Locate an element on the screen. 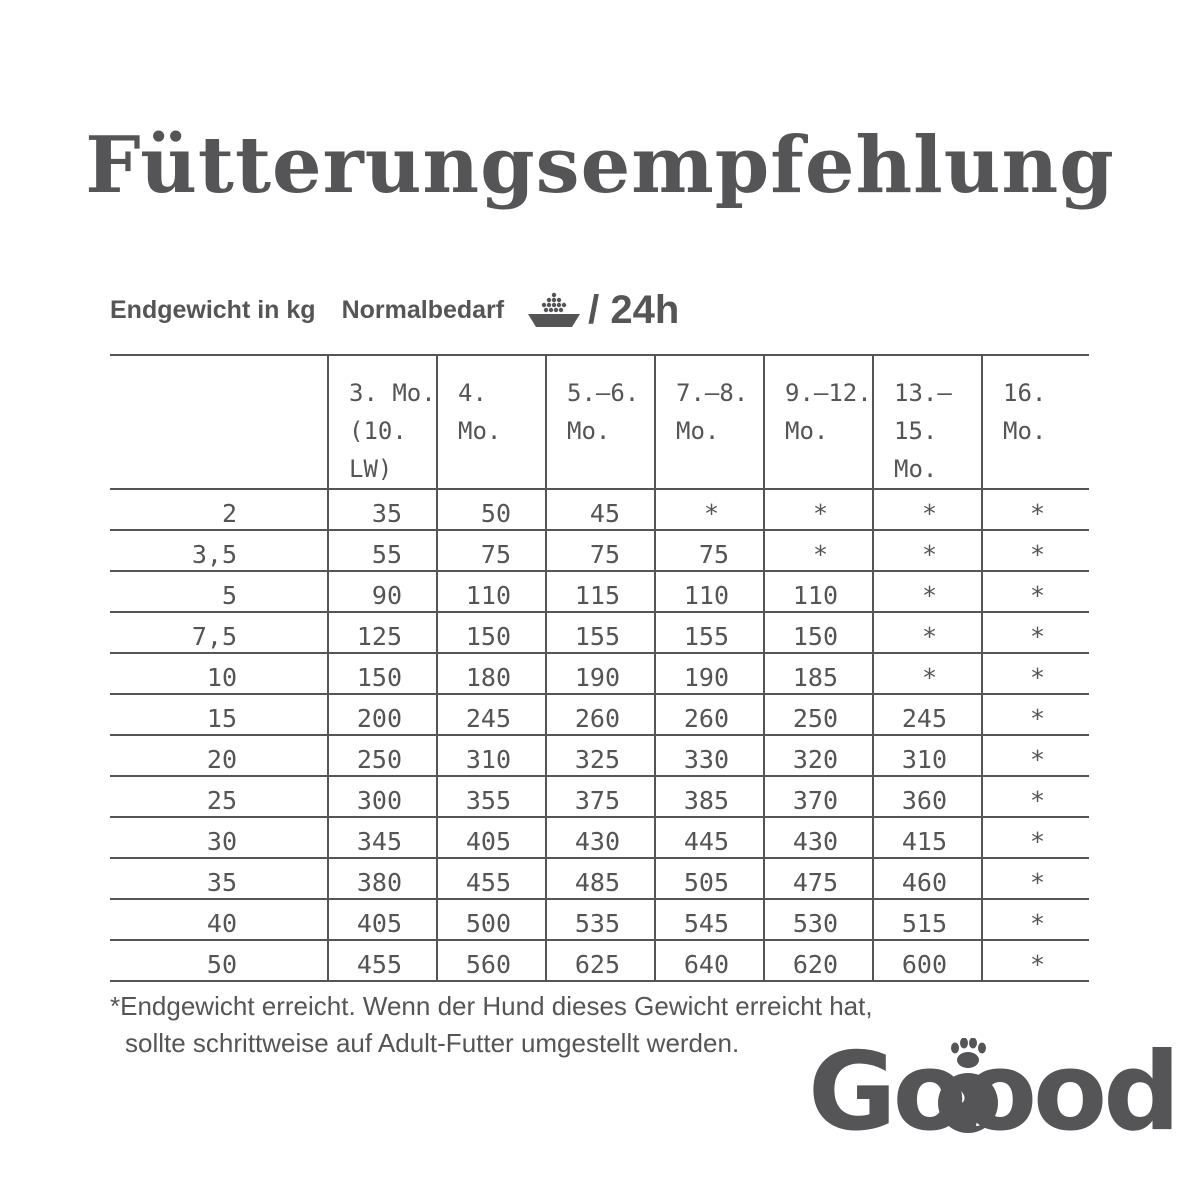 This screenshot has height=1200, width=1200. value-cell: 445 is located at coordinates (709, 838).